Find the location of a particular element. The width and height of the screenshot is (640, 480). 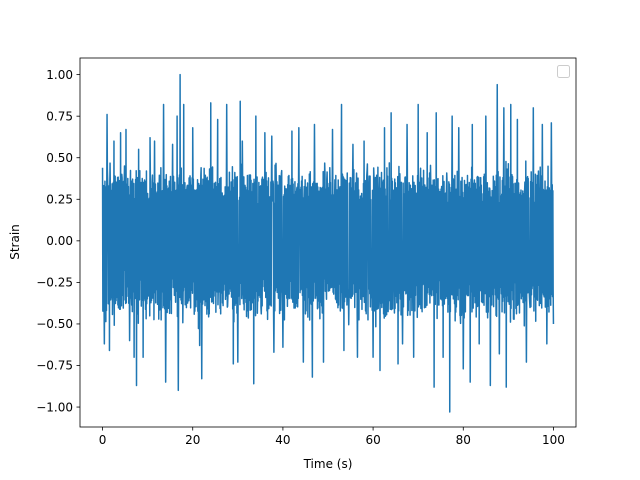

x-tick-label: 0 is located at coordinates (103, 440).